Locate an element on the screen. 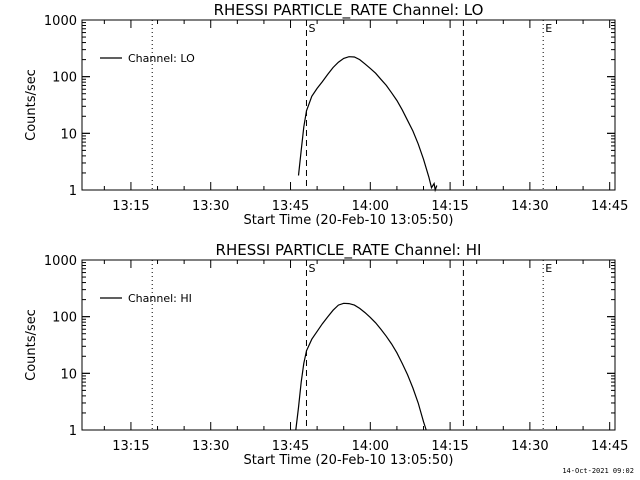 The image size is (640, 480). plot-timestamp: 14-Oct-2021 09:02 is located at coordinates (598, 471).